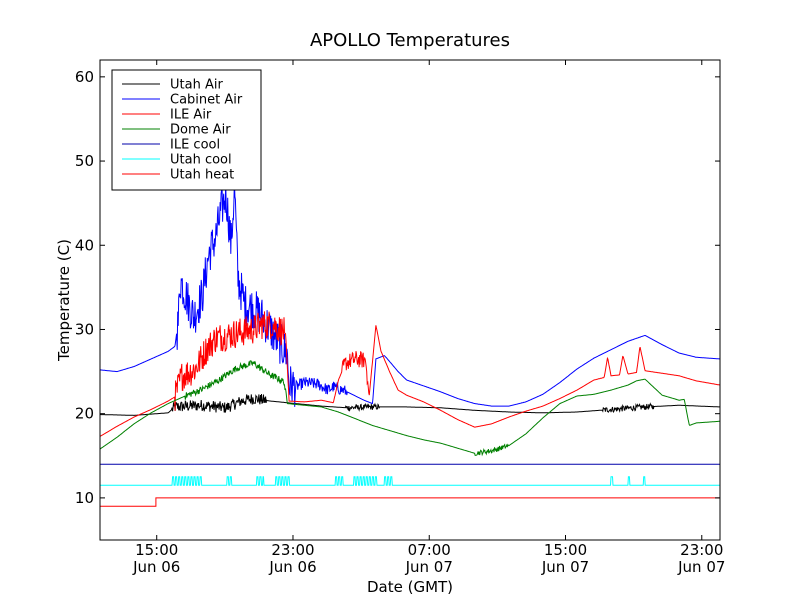 This screenshot has height=600, width=800. I want to click on legend-box, so click(186, 130).